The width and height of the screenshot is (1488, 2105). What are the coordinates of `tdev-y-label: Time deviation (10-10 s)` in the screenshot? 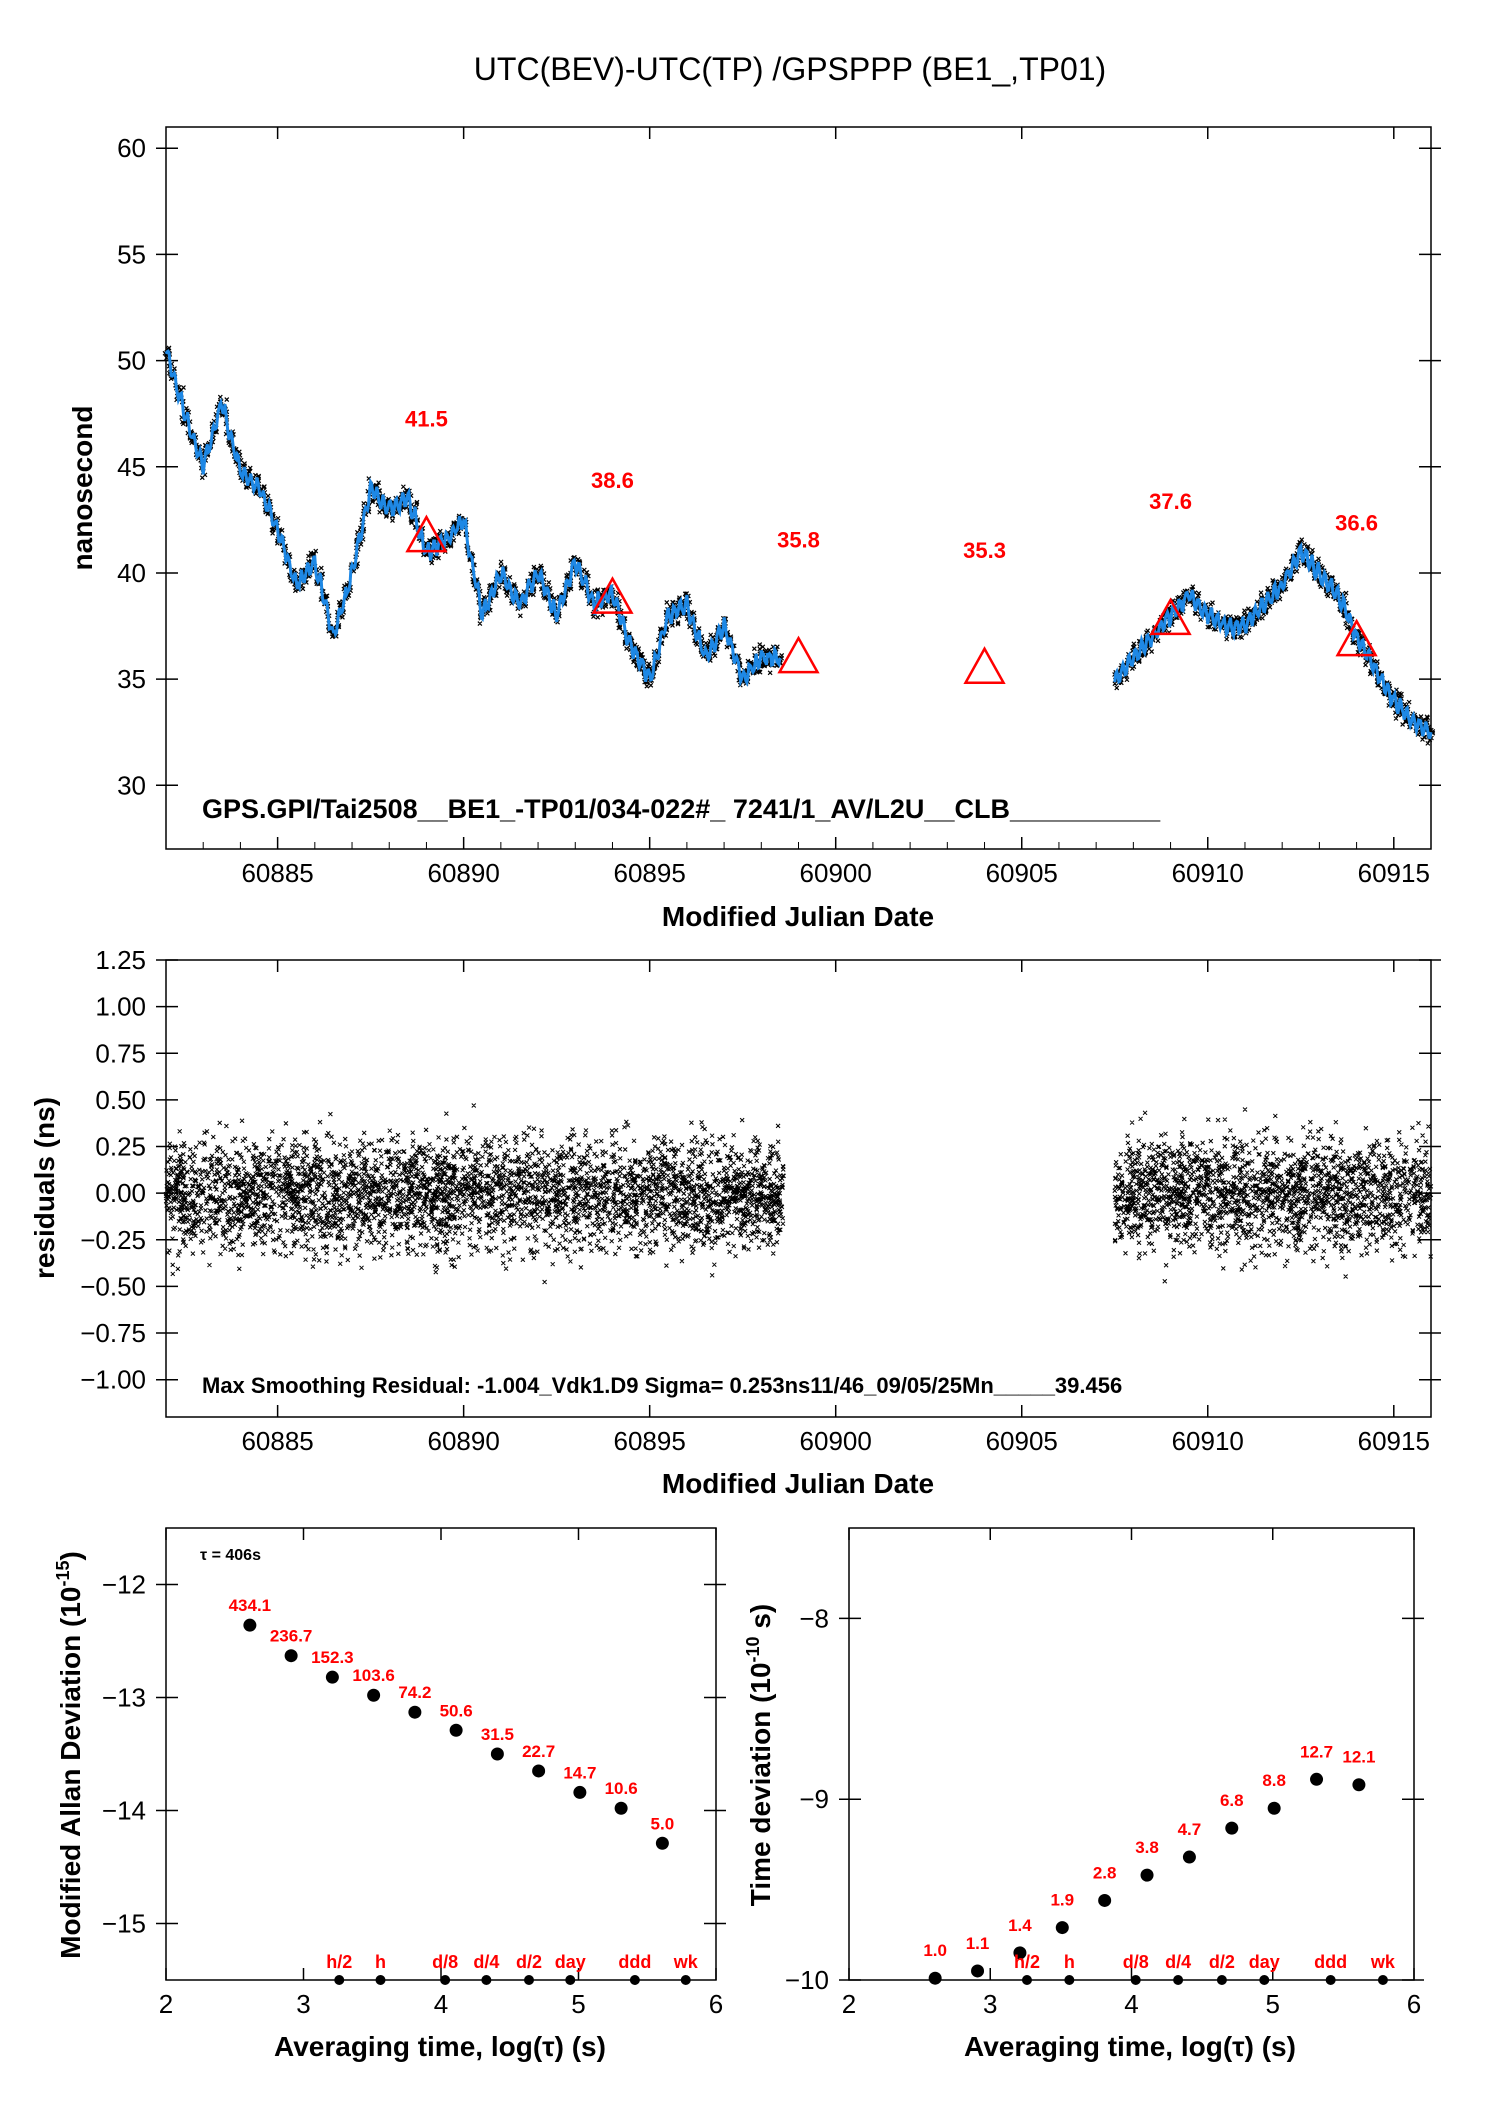 It's located at (759, 1755).